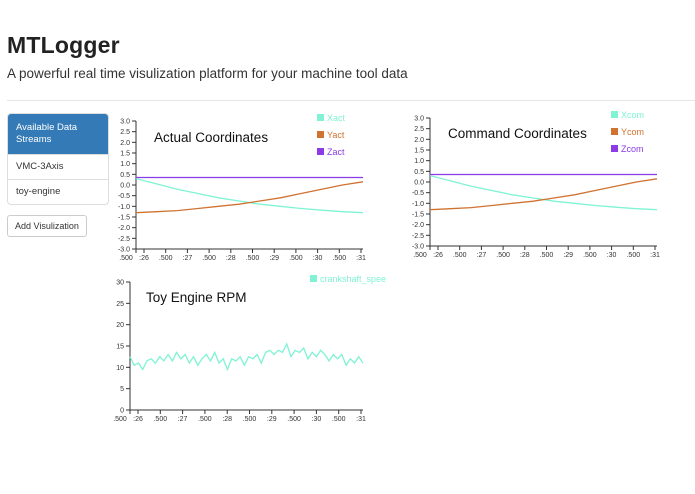 The height and width of the screenshot is (494, 695). I want to click on add-visualization-button: Add Visulization, so click(47, 226).